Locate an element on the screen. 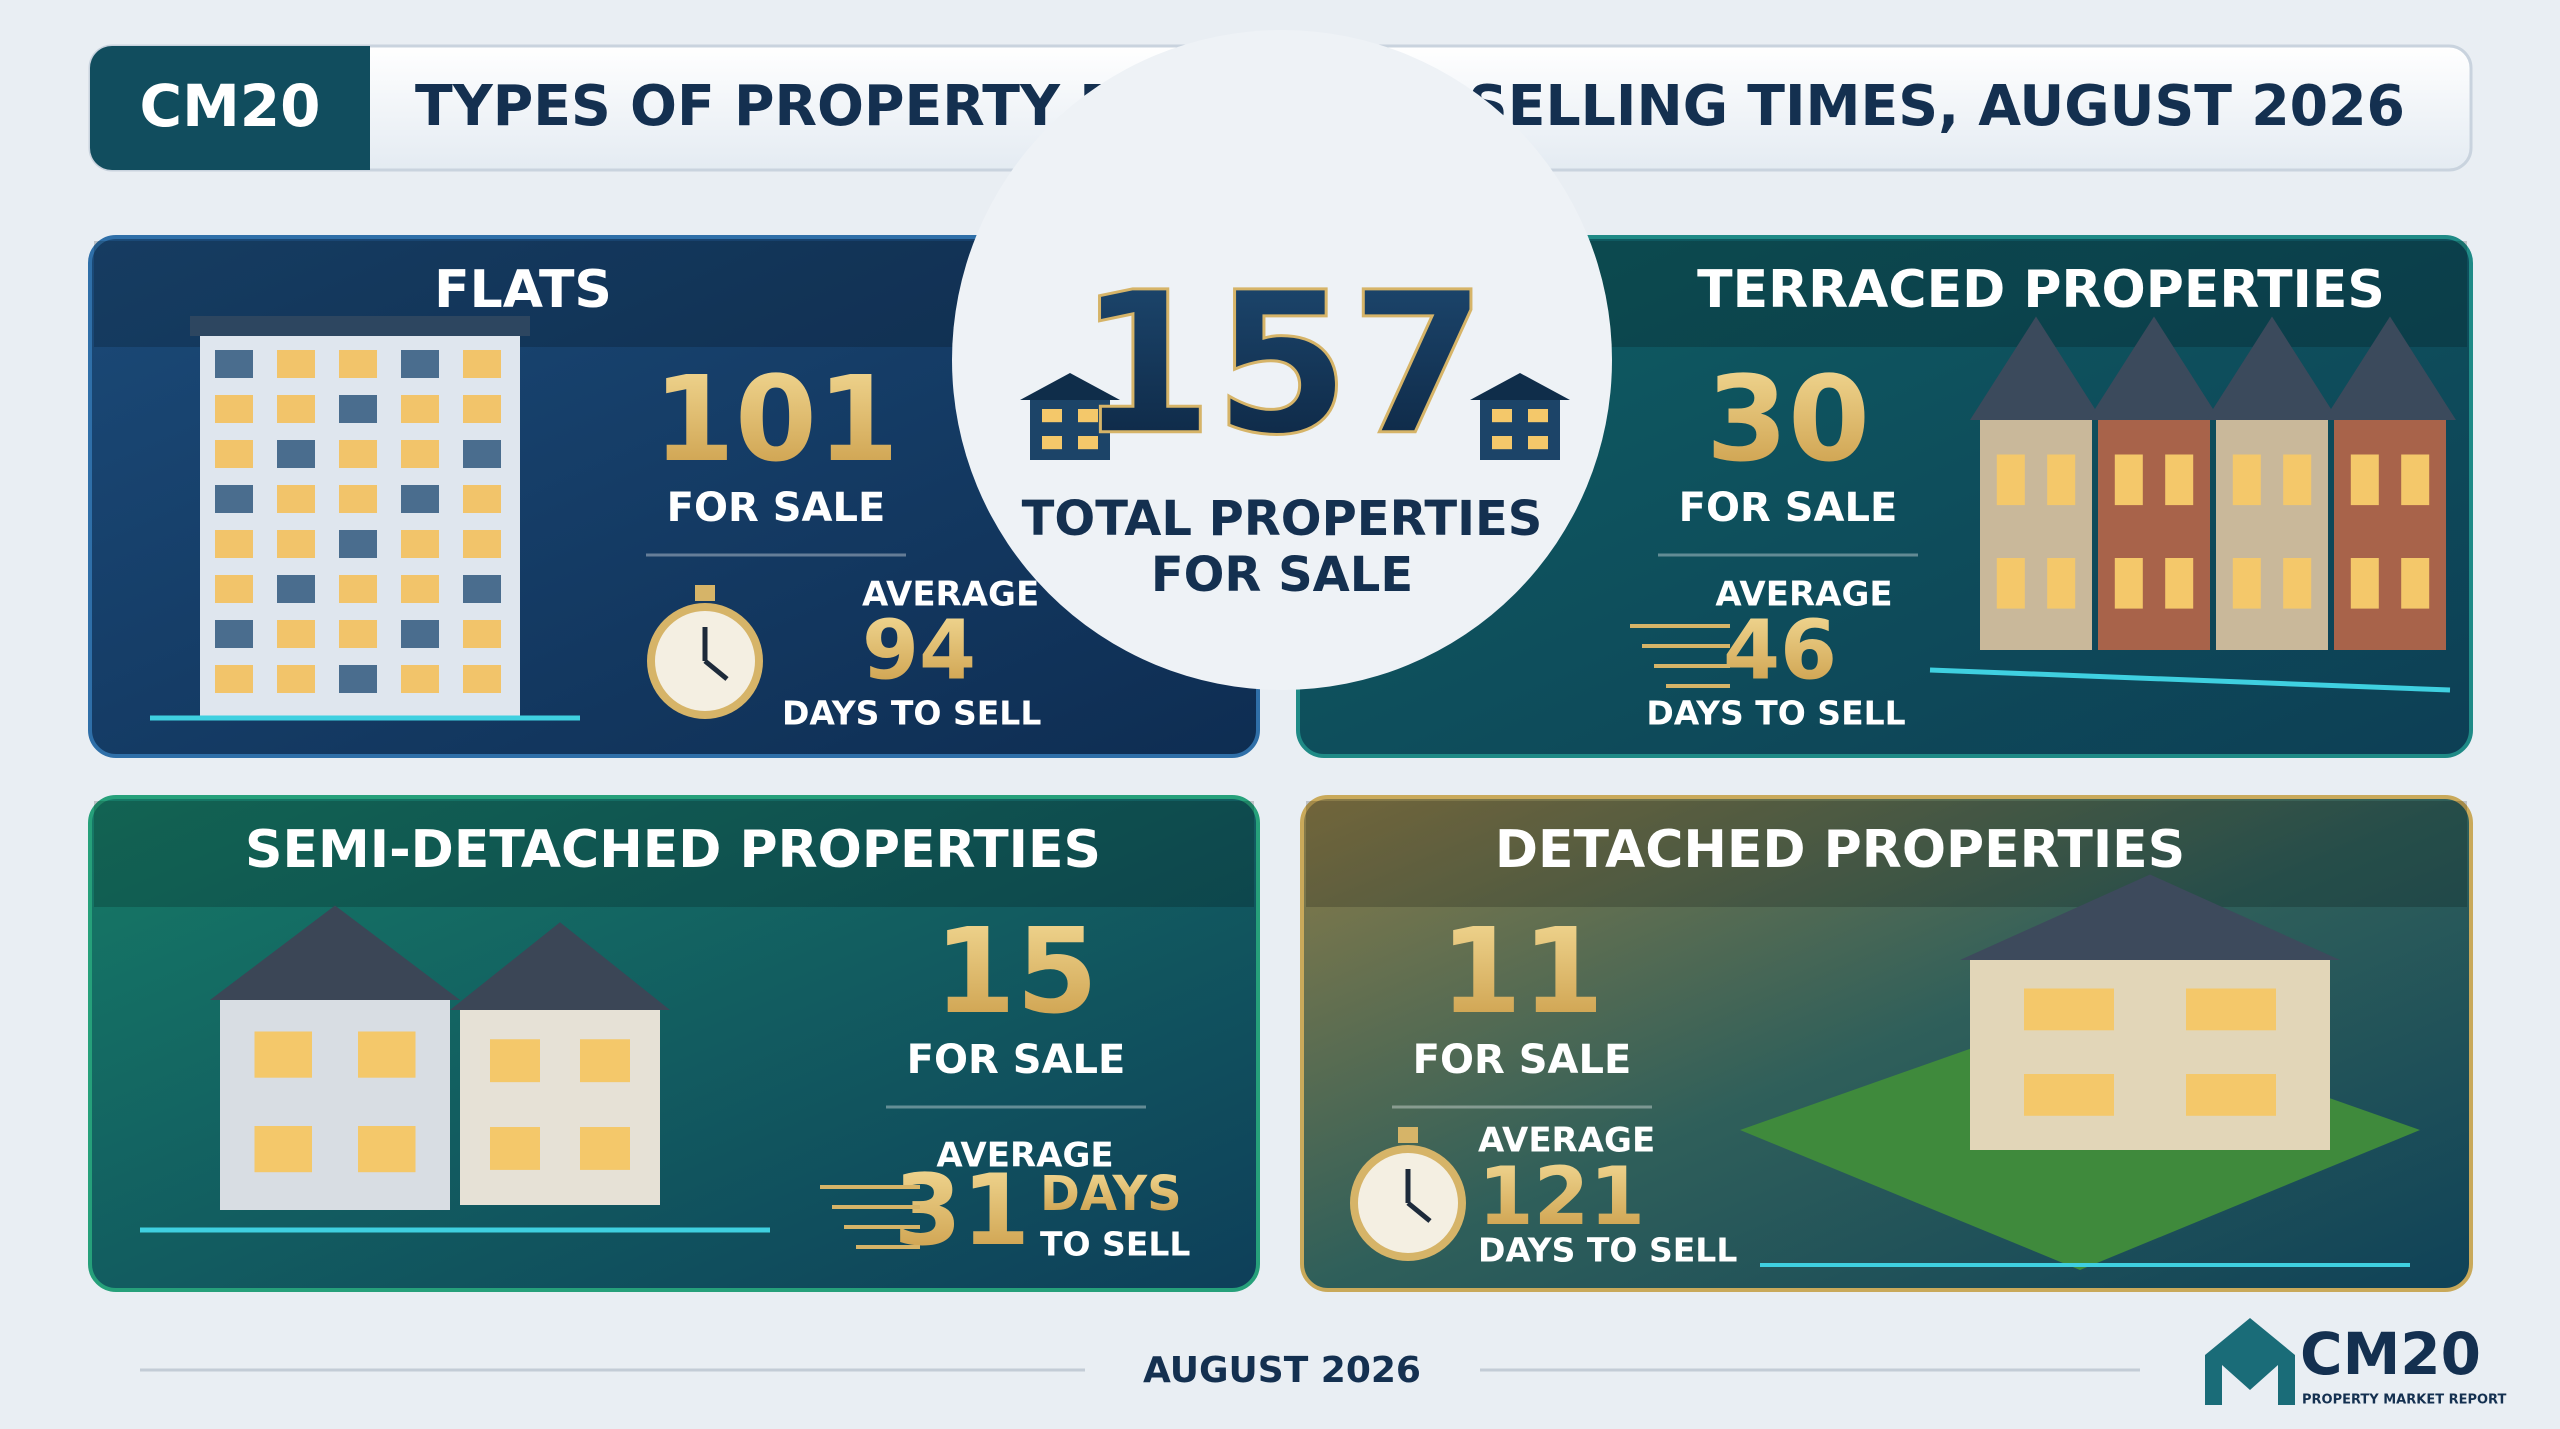 This screenshot has width=2560, height=1429. for-sale-count: 30 is located at coordinates (1788, 419).